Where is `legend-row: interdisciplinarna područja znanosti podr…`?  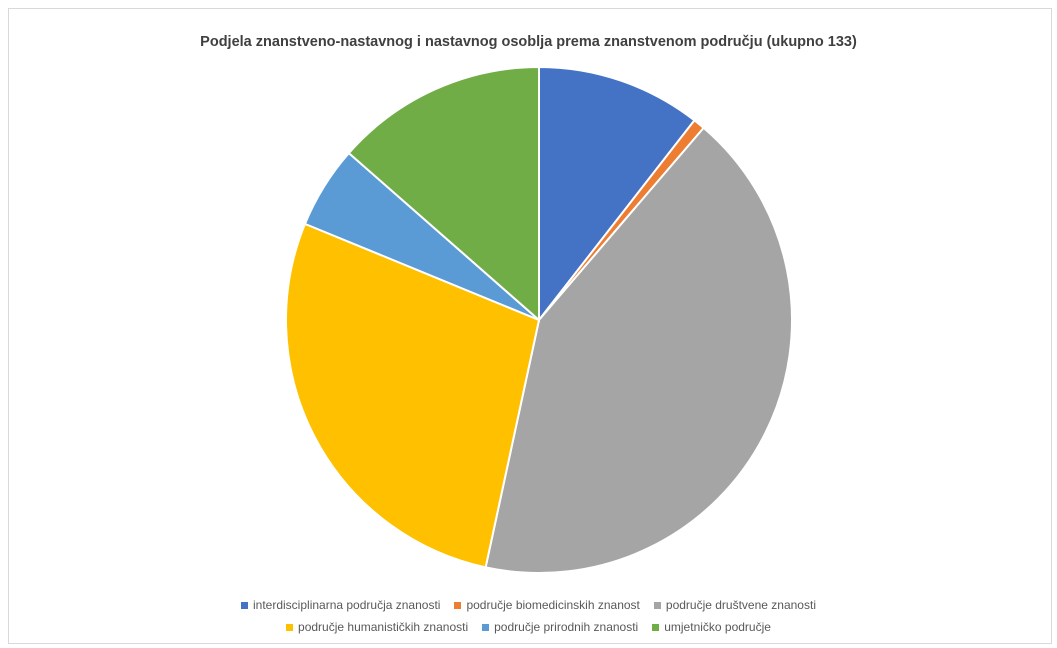
legend-row: interdisciplinarna područja znanosti podr… is located at coordinates (528, 605).